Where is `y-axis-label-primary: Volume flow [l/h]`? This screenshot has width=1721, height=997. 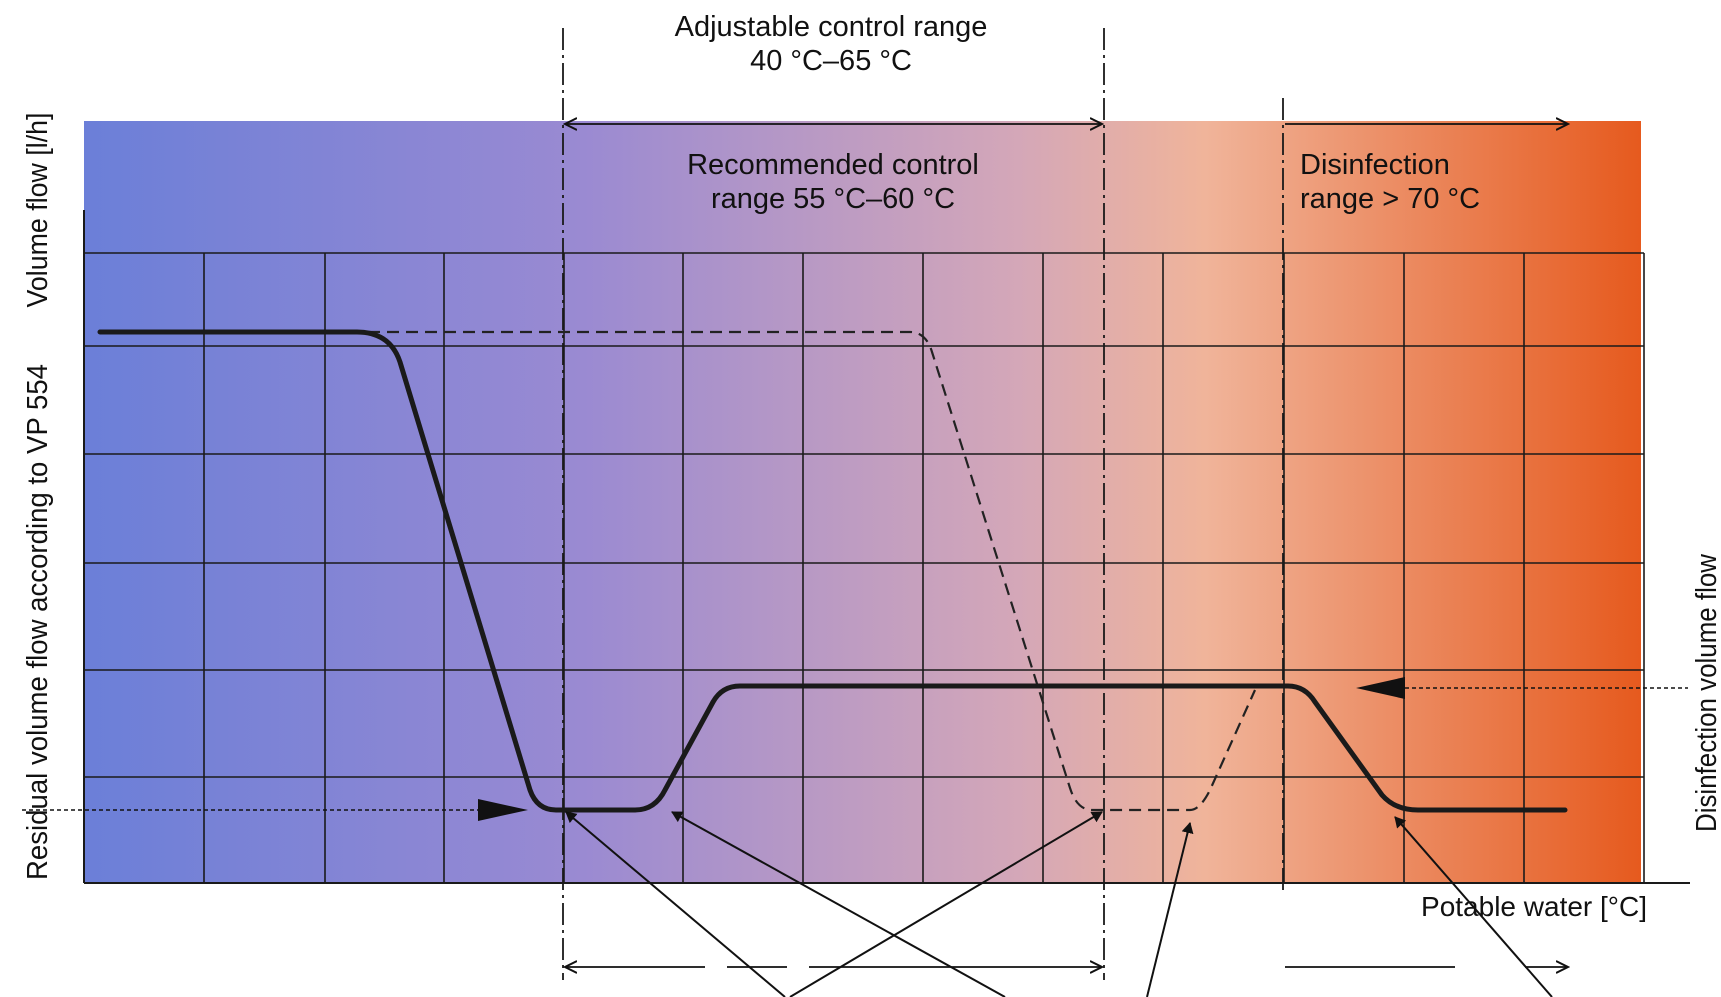 y-axis-label-primary: Volume flow [l/h] is located at coordinates (38, 210).